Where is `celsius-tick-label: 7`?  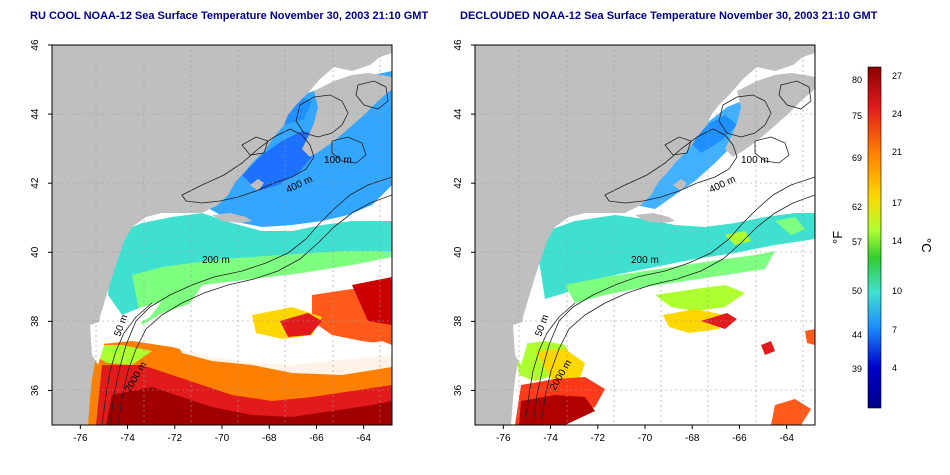 celsius-tick-label: 7 is located at coordinates (894, 330).